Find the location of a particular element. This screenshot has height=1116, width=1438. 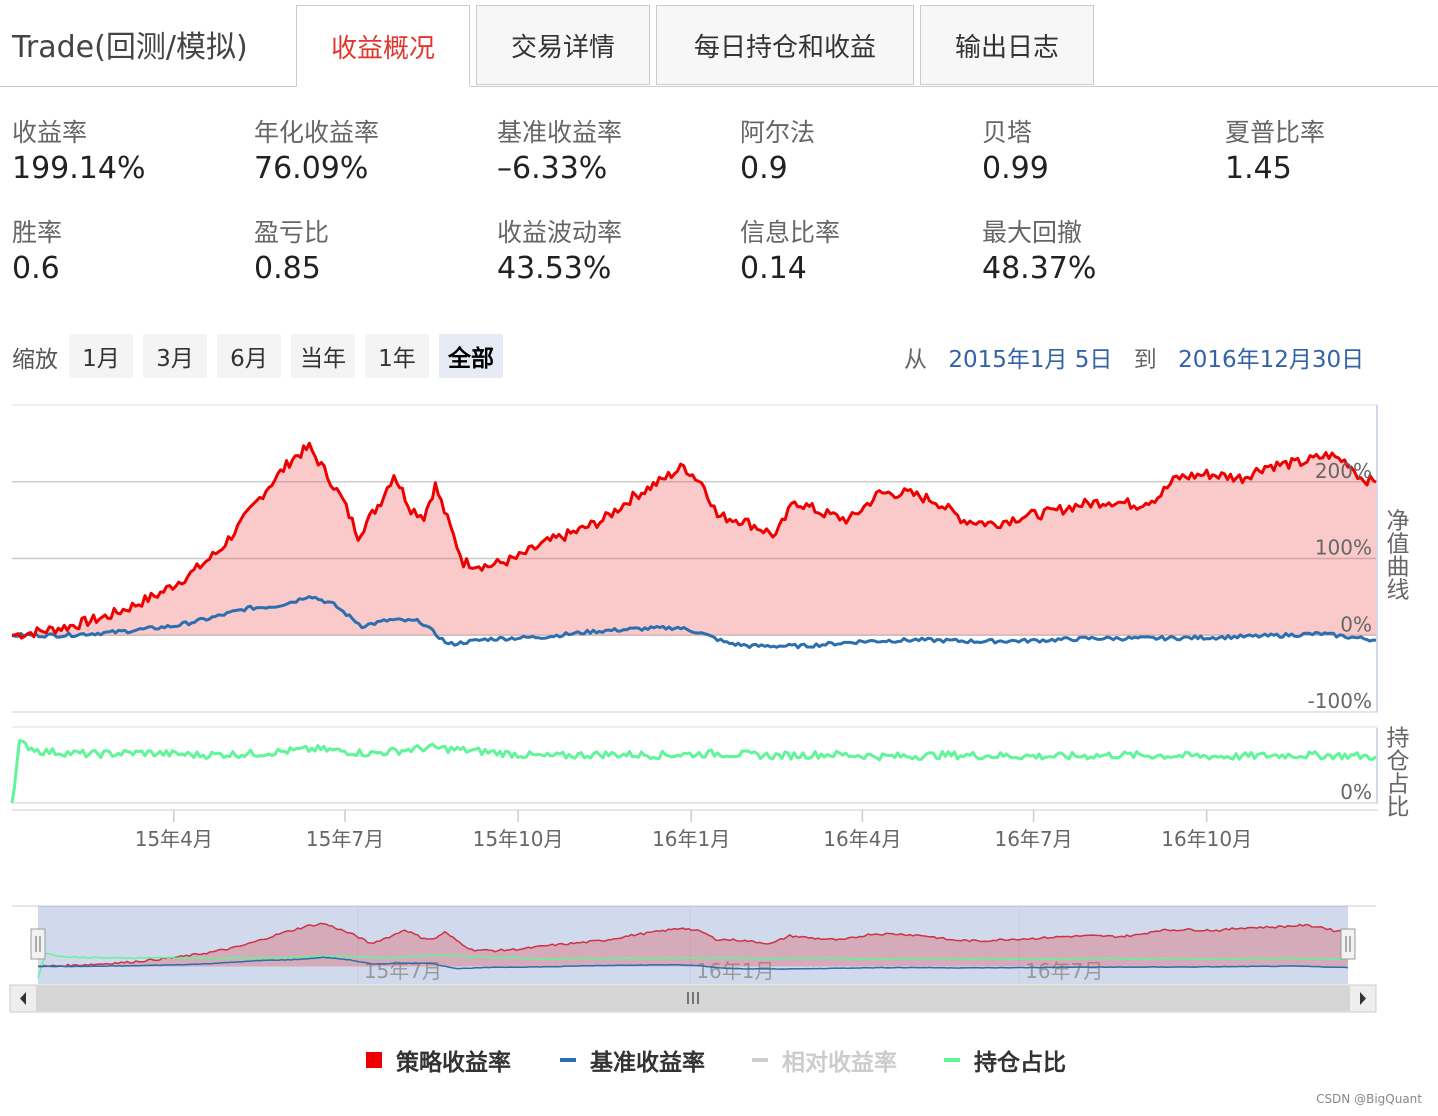

legend-marker-square is located at coordinates (374, 1060).